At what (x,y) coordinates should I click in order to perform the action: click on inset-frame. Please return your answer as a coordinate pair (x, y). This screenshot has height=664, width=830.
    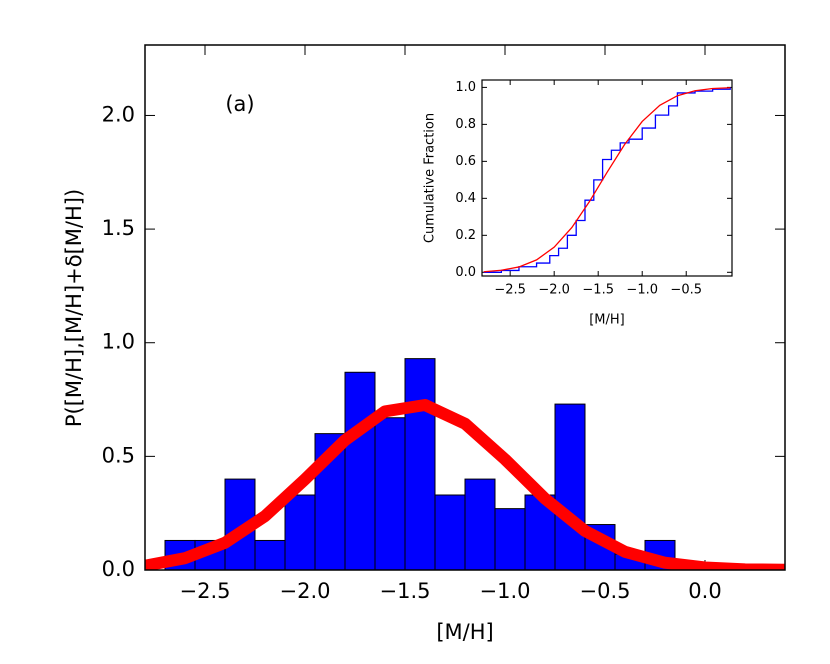
    Looking at the image, I should click on (607, 178).